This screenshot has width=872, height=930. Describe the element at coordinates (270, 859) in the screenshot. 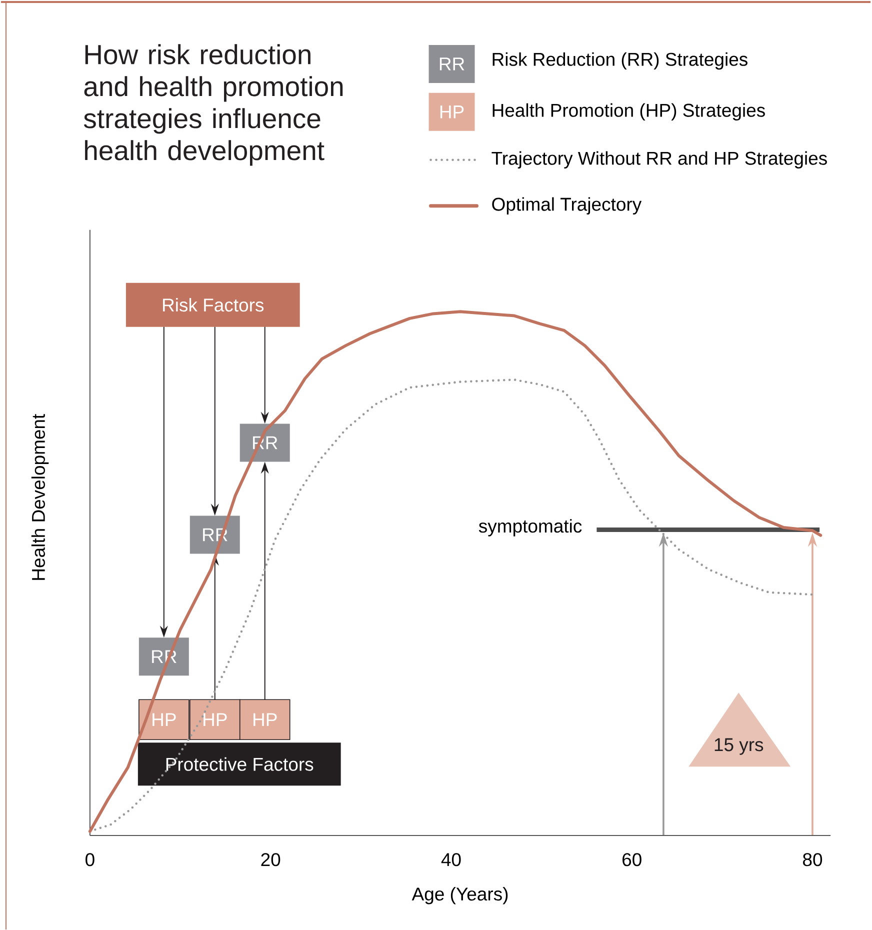

I see `x-tick-label: 20` at that location.